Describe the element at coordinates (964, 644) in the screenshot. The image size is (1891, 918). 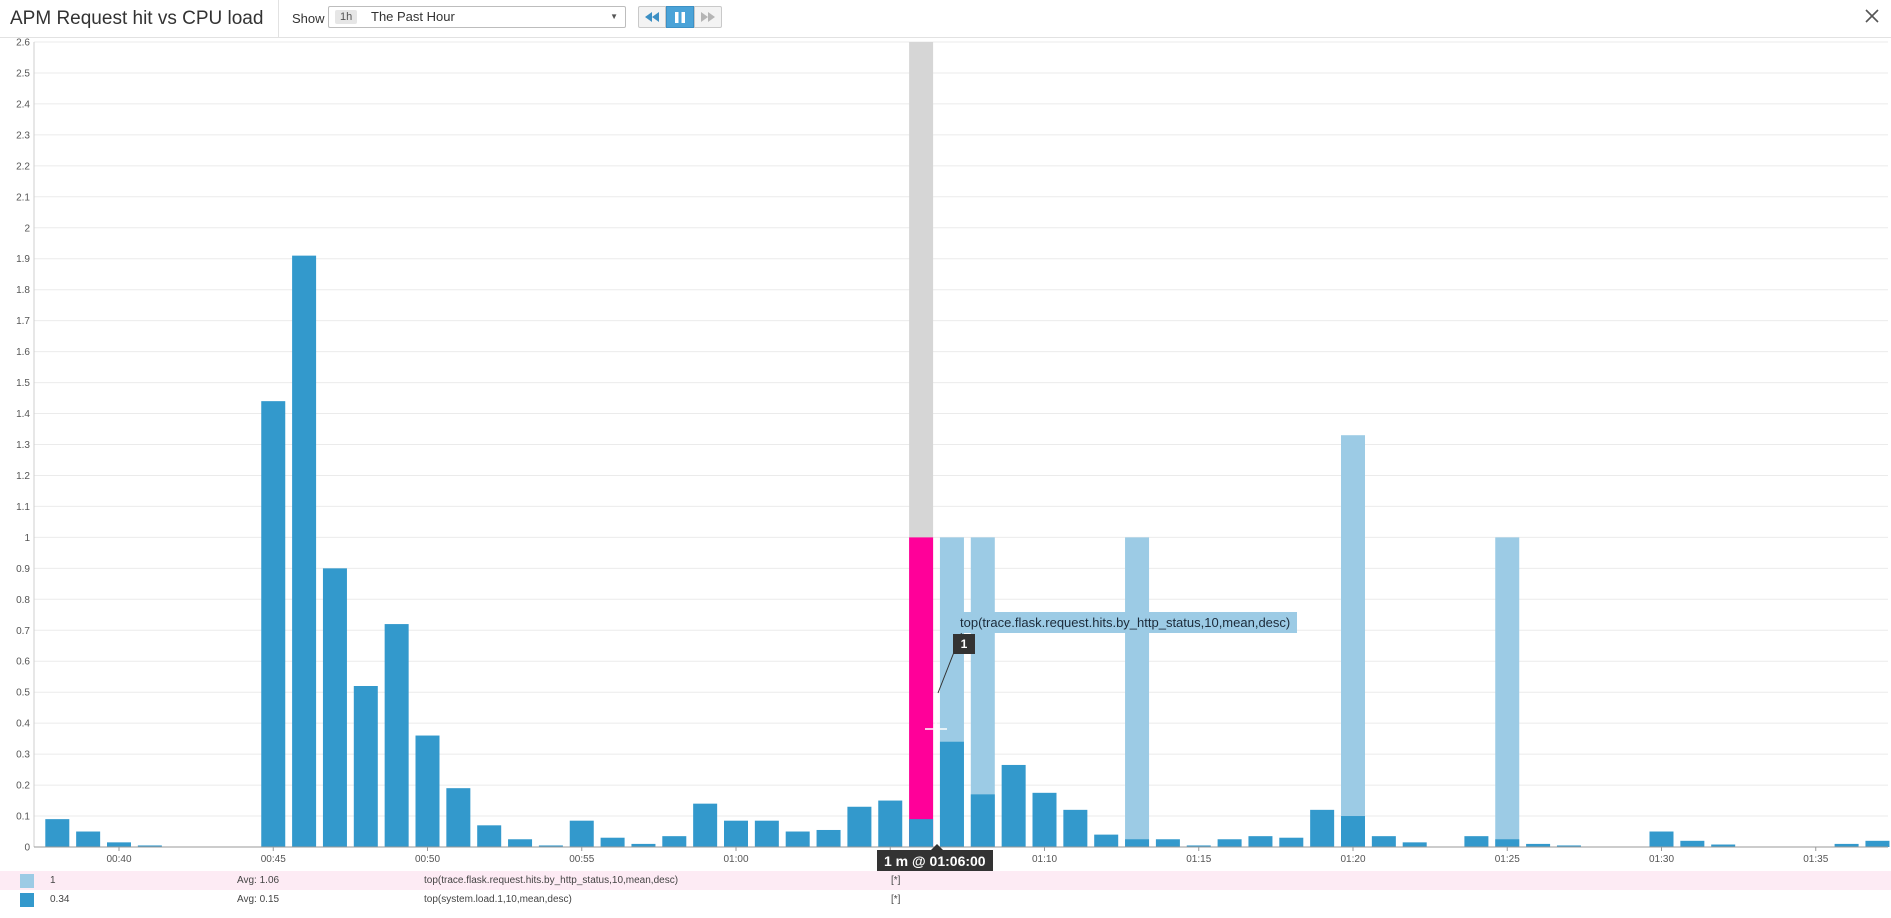
I see `hovered-series-badge: 1` at that location.